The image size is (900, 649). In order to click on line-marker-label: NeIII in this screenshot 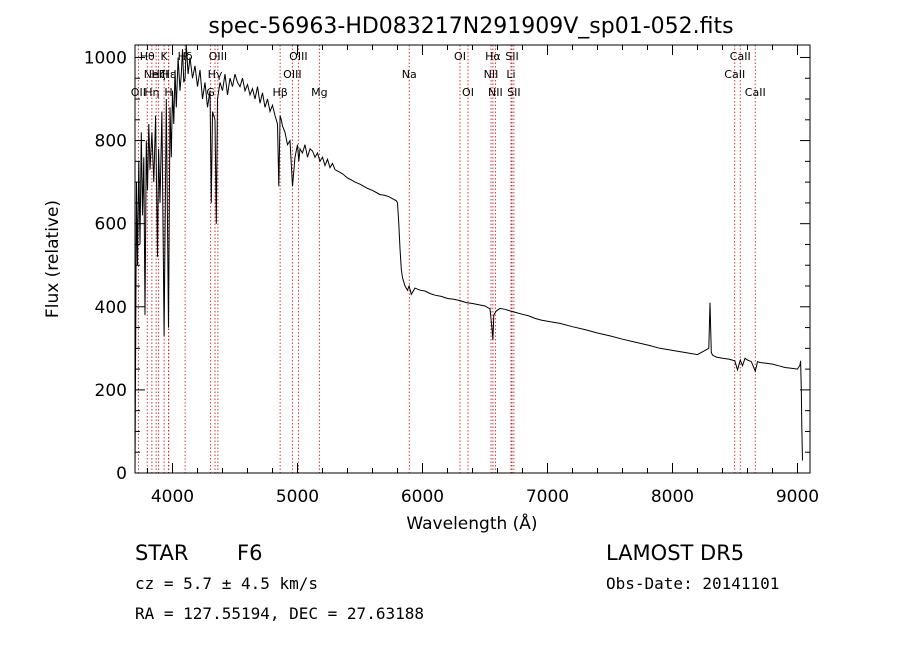, I will do `click(156, 74)`.